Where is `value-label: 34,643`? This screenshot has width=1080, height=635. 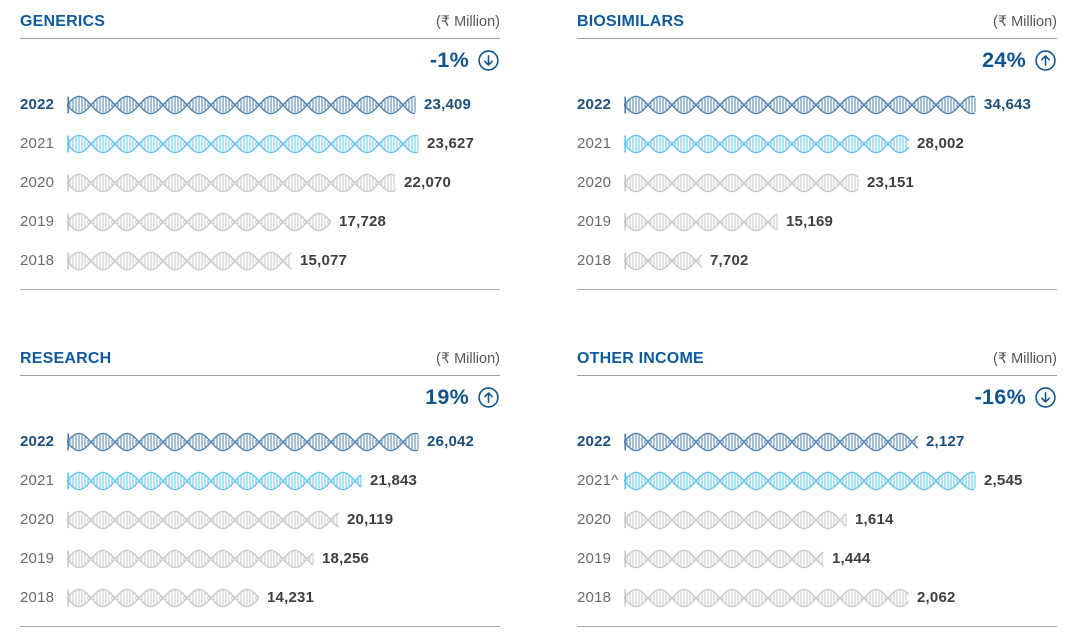
value-label: 34,643 is located at coordinates (1008, 104).